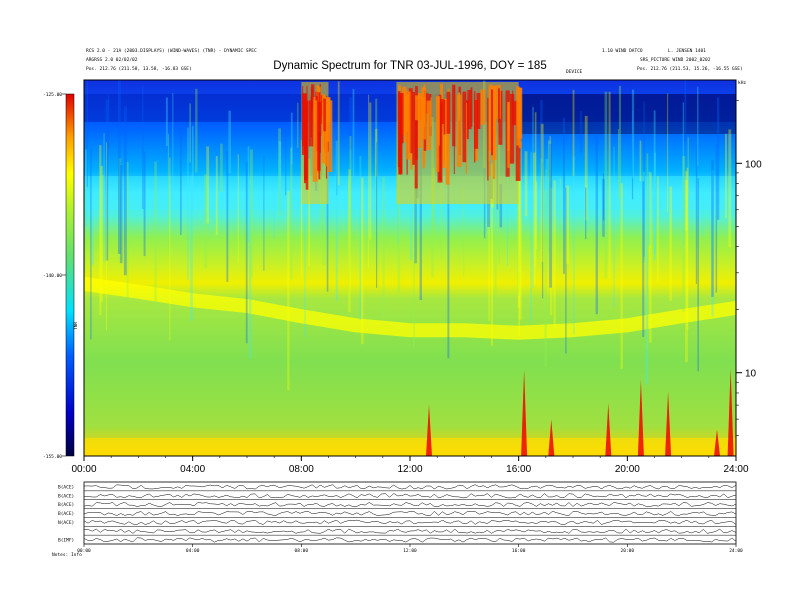  I want to click on marker-label: DEVICE, so click(574, 72).